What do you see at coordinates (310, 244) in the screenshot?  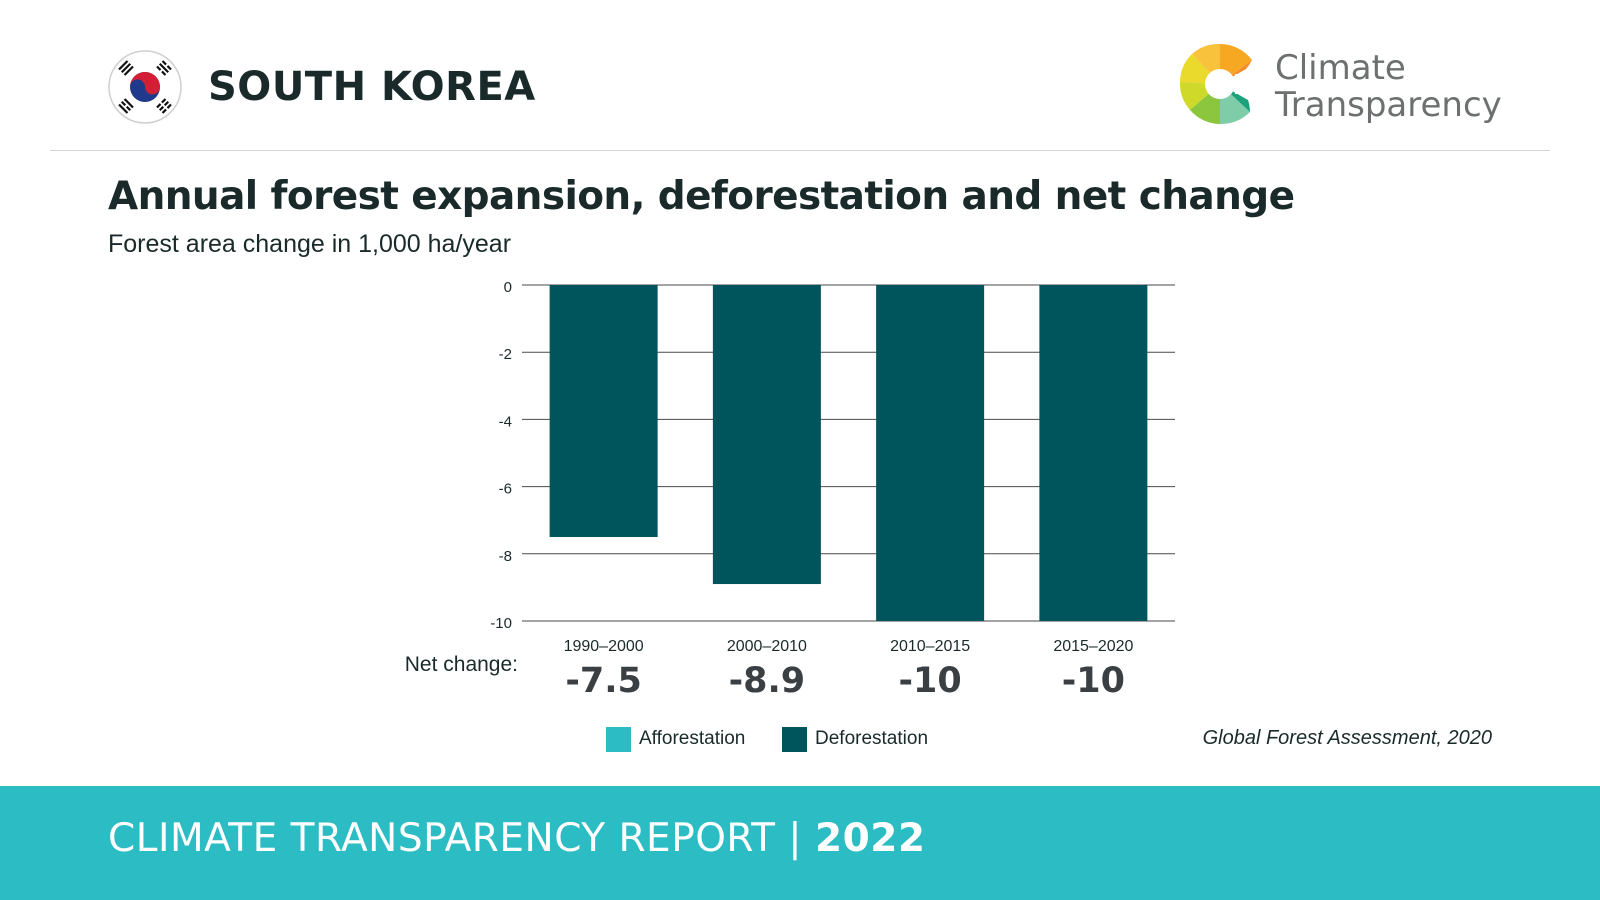 I see `chart-subtitle: Forest area change in 1,000 ha/year` at bounding box center [310, 244].